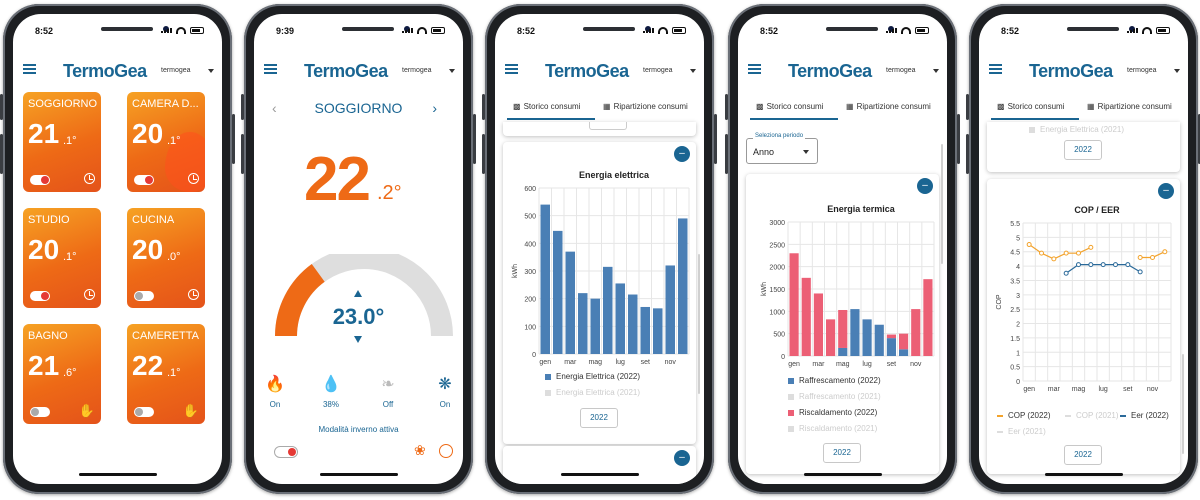 The height and width of the screenshot is (500, 1200). I want to click on setpoint-gauge, so click(364, 299).